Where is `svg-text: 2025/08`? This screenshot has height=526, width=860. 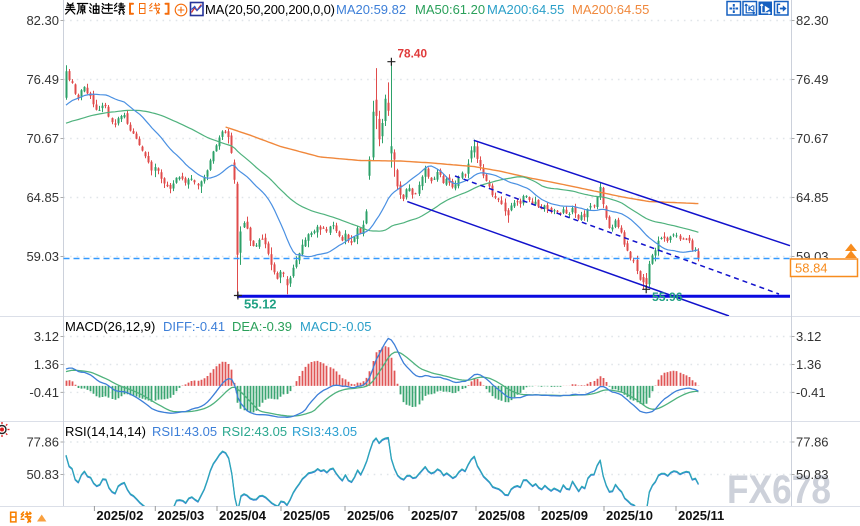
svg-text: 2025/08 is located at coordinates (501, 515).